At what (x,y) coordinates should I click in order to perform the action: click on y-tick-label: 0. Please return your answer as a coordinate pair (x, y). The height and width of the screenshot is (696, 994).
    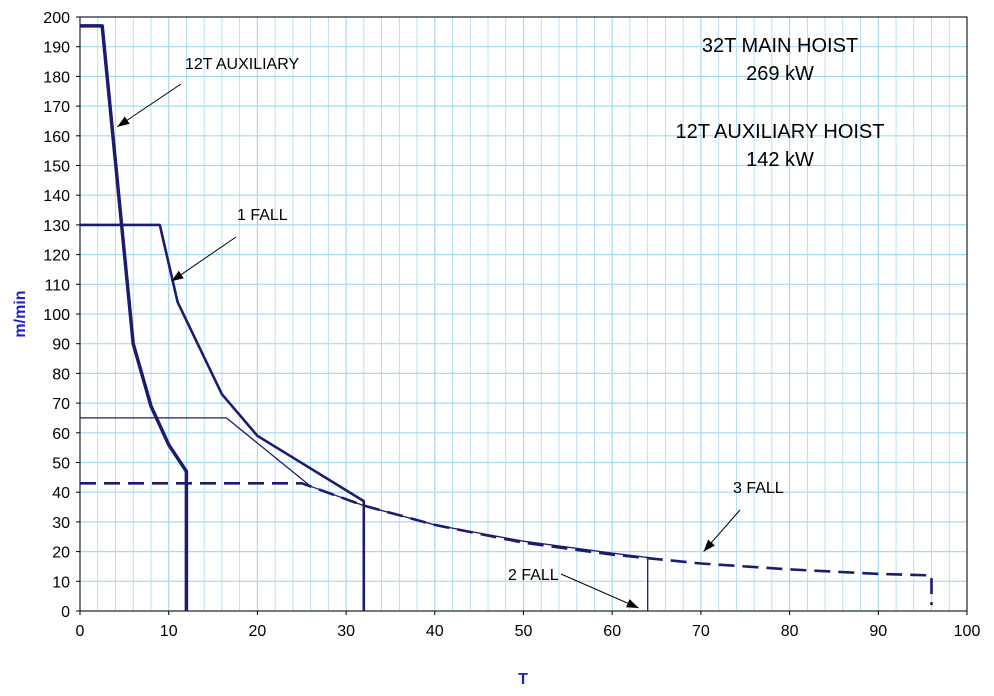
    Looking at the image, I should click on (65, 612).